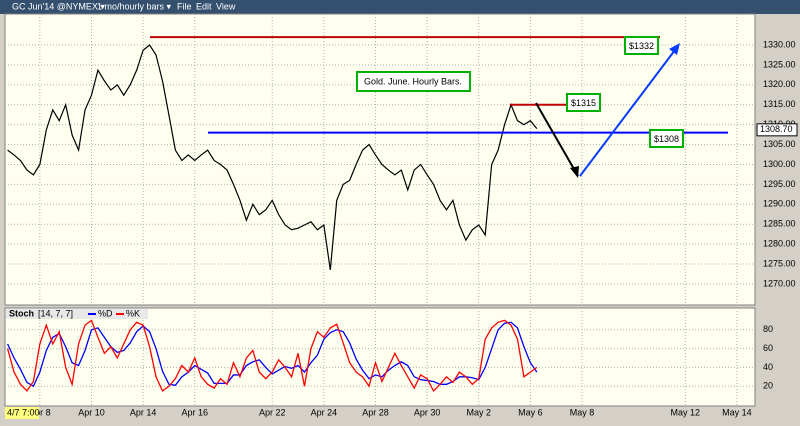 The image size is (800, 426). Describe the element at coordinates (21, 313) in the screenshot. I see `stoch-title: Stoch` at that location.